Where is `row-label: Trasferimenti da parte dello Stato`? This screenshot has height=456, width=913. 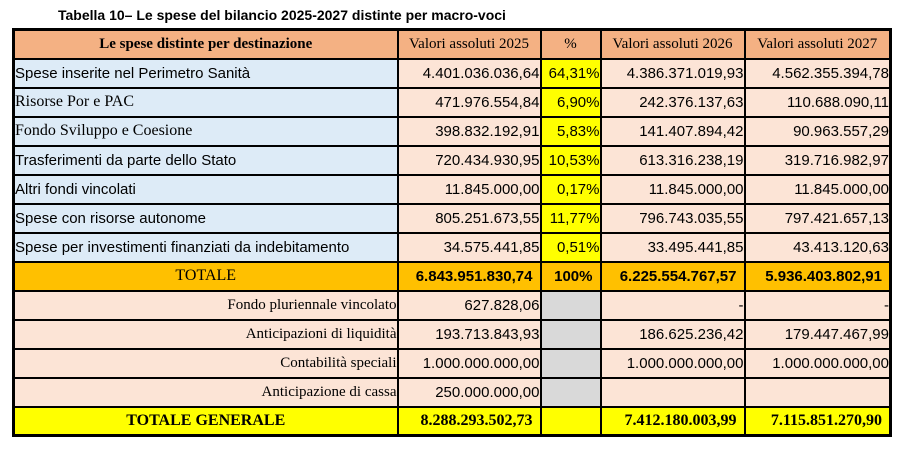
row-label: Trasferimenti da parte dello Stato is located at coordinates (205, 160).